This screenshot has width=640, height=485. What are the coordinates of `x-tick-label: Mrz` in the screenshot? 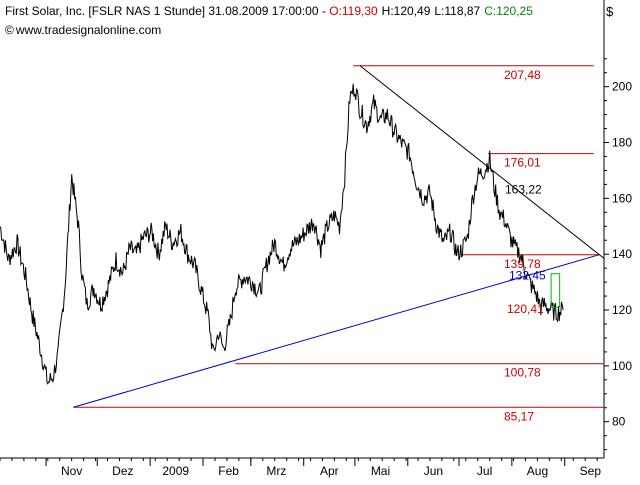 It's located at (276, 471).